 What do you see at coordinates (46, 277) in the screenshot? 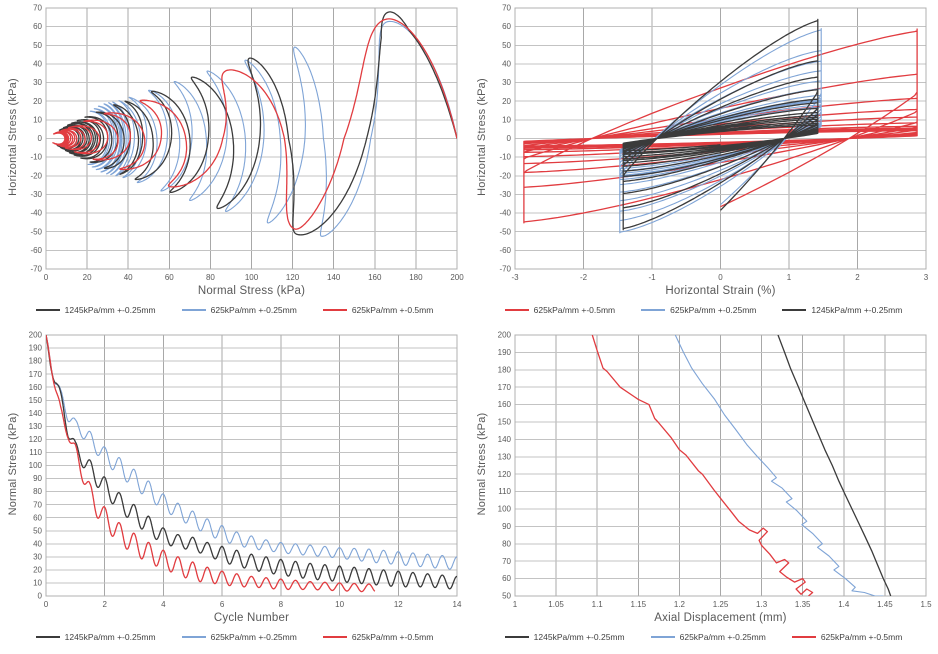
I see `x-tick-label: 0` at bounding box center [46, 277].